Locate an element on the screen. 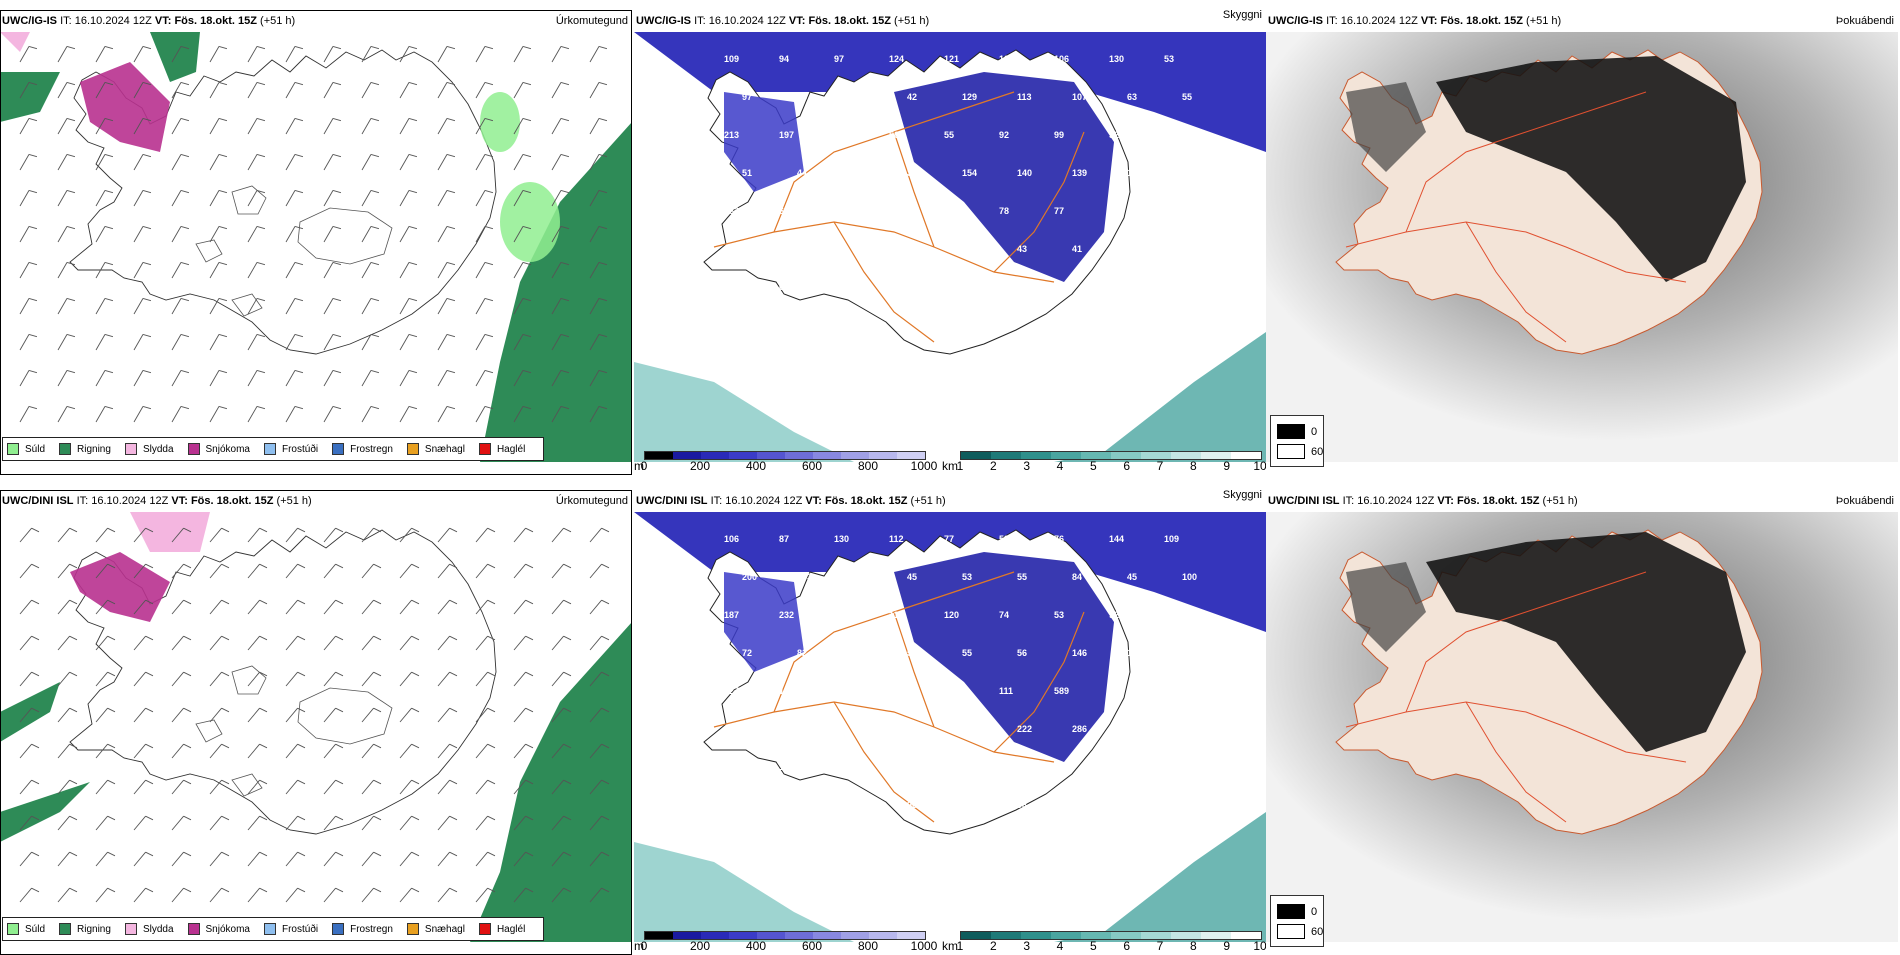 Image resolution: width=1900 pixels, height=955 pixels. vt-label: VT: is located at coordinates (1445, 501).